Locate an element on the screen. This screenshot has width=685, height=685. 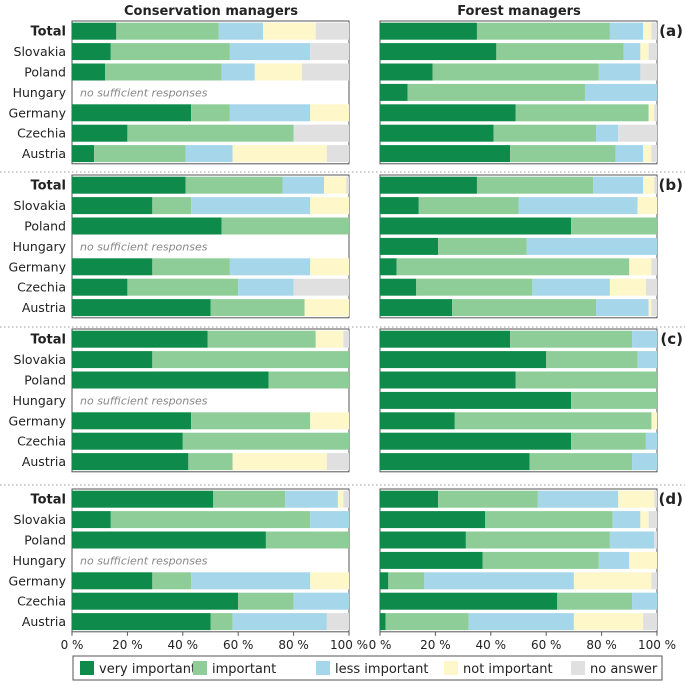
row-label: Total is located at coordinates (48, 186).